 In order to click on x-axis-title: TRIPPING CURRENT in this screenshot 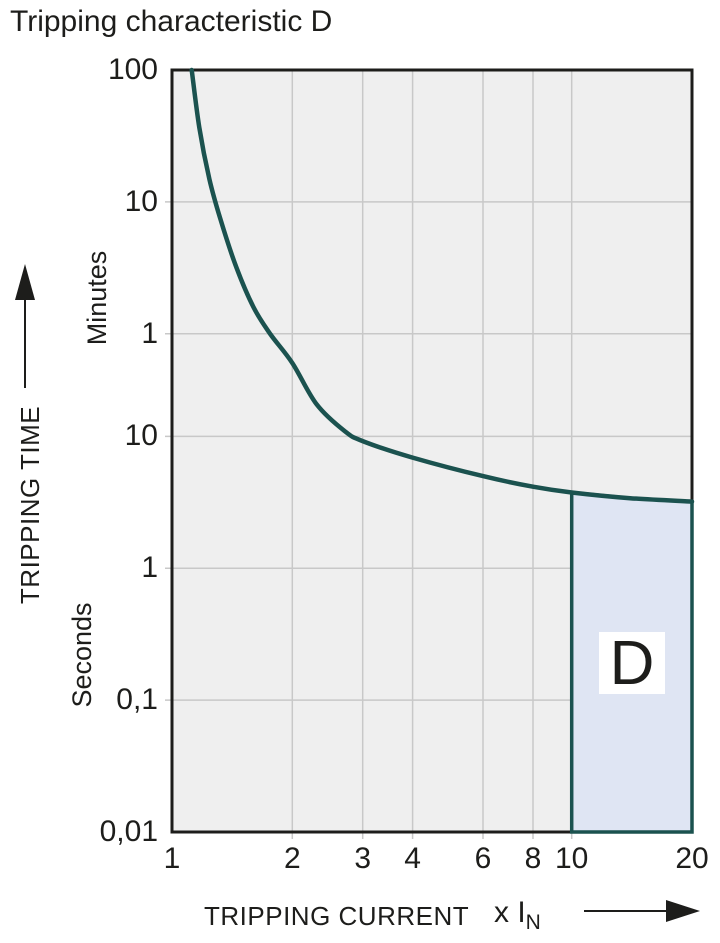, I will do `click(337, 916)`.